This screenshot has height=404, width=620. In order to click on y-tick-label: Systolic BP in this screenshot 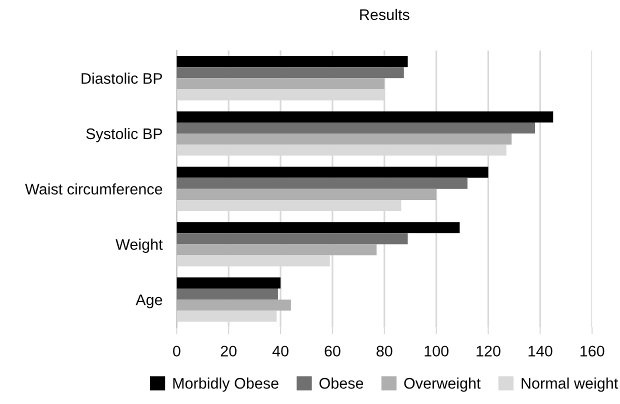, I will do `click(124, 135)`.